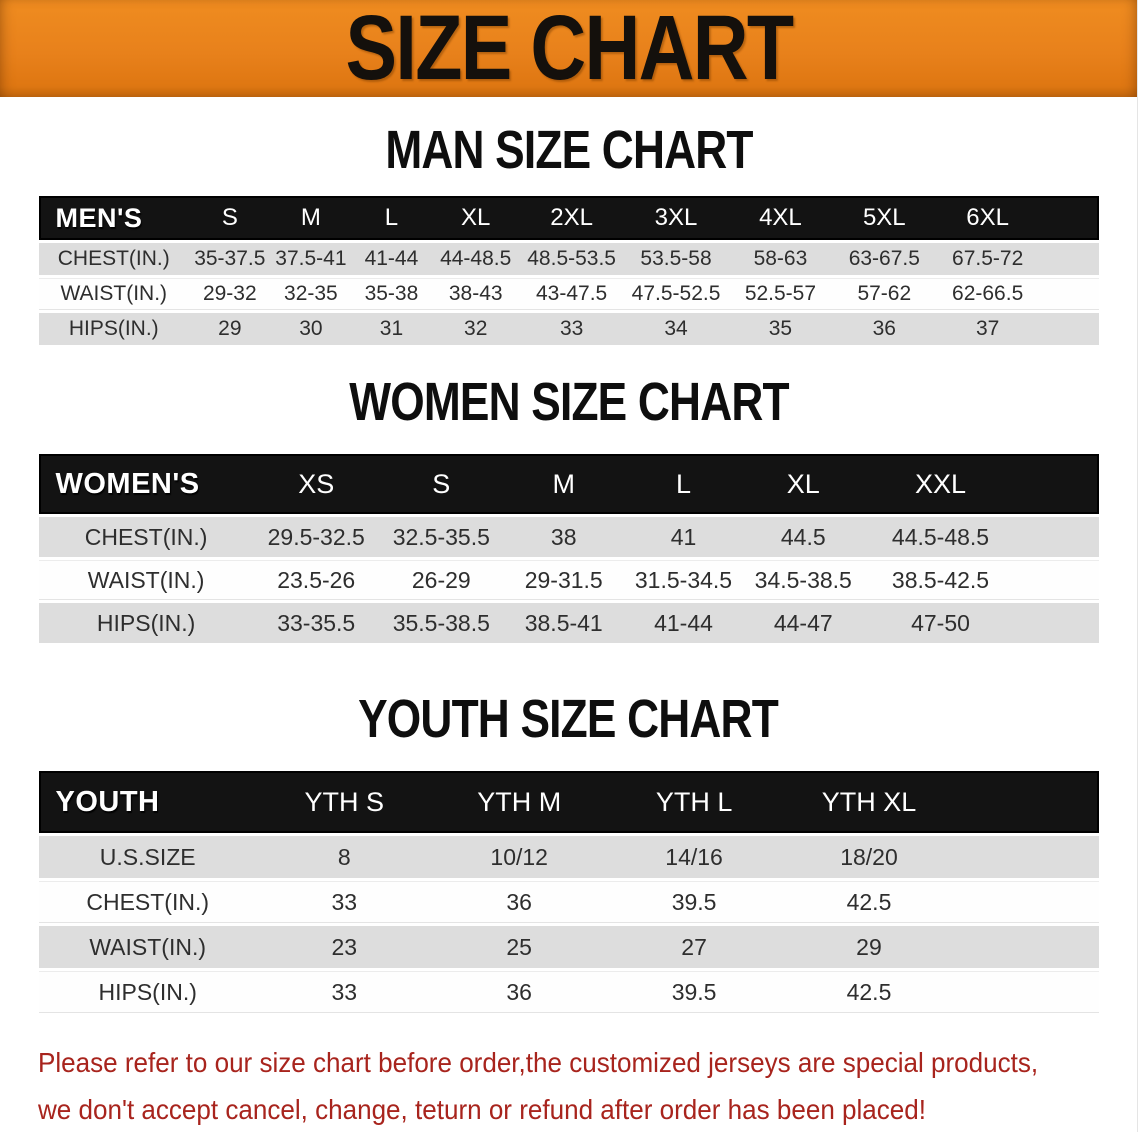 The height and width of the screenshot is (1132, 1138). I want to click on column-header-cell: XS, so click(316, 484).